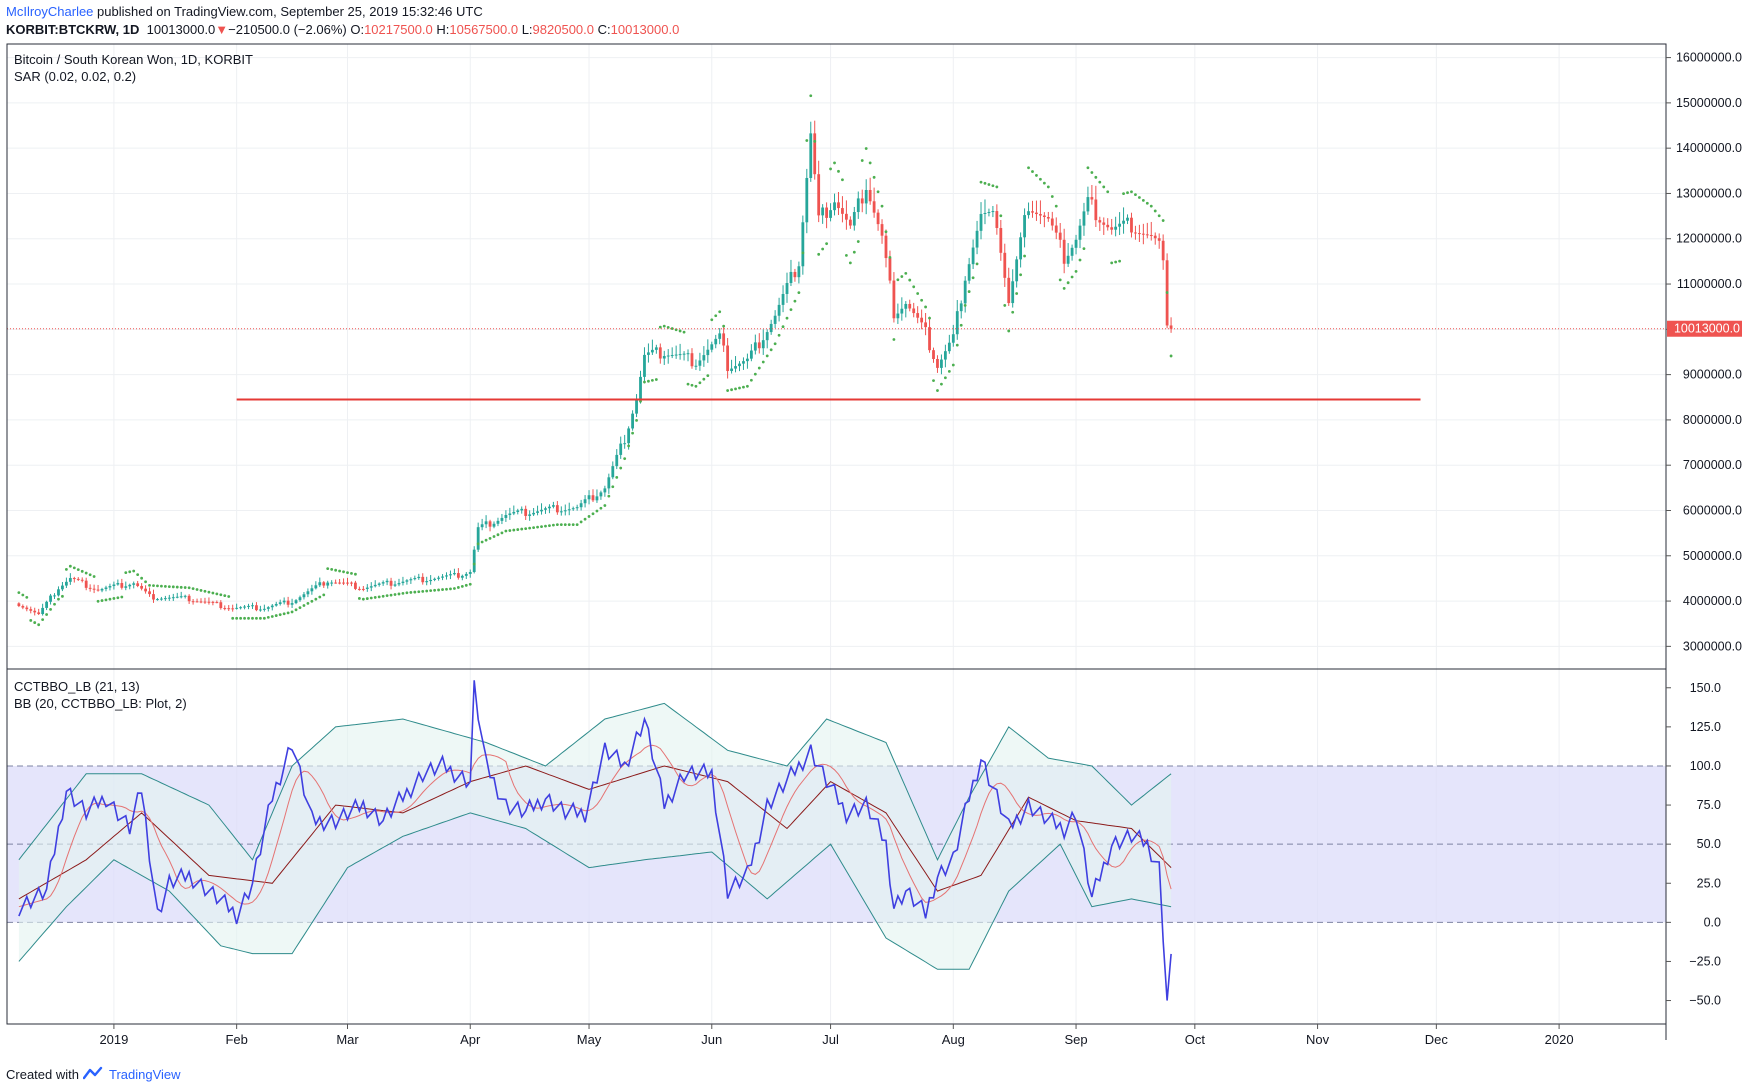 This screenshot has width=1752, height=1090. Describe the element at coordinates (1709, 284) in the screenshot. I see `price-tick-label: 11000000.0` at that location.